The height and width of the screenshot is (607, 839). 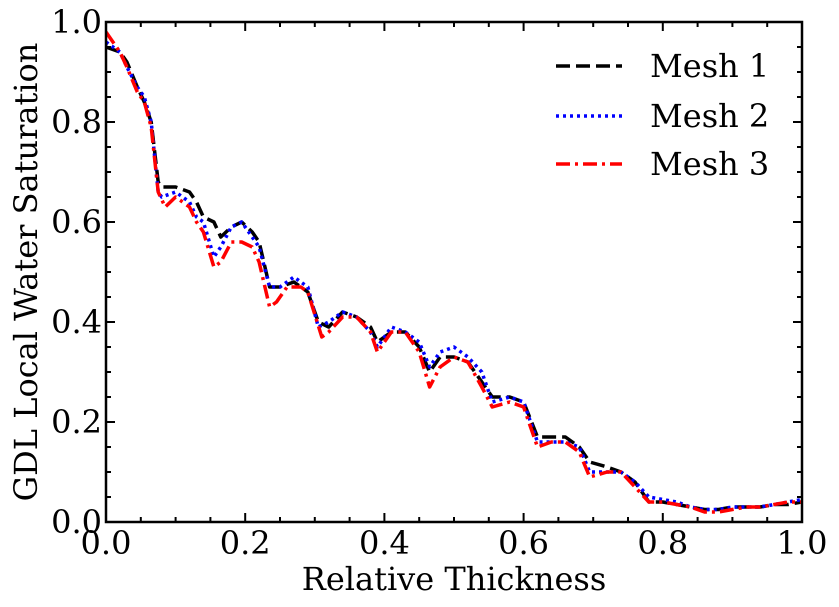 I want to click on legend-label-mesh-1: Mesh 1, so click(x=709, y=66).